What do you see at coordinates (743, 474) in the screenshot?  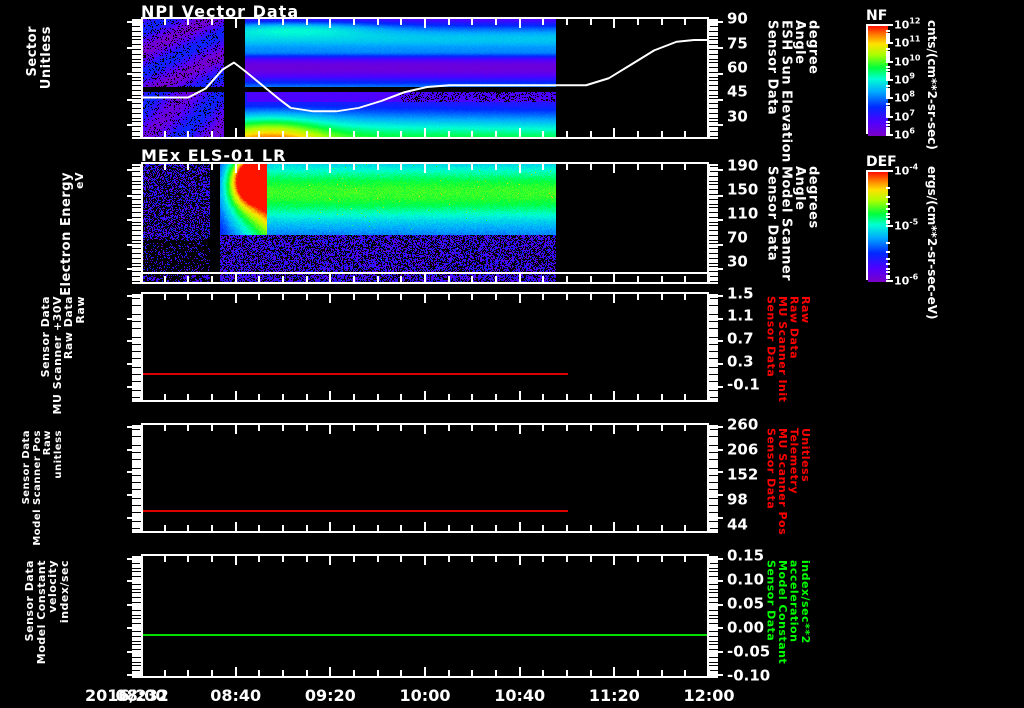 I see `ytick-r-p4-2: 152` at bounding box center [743, 474].